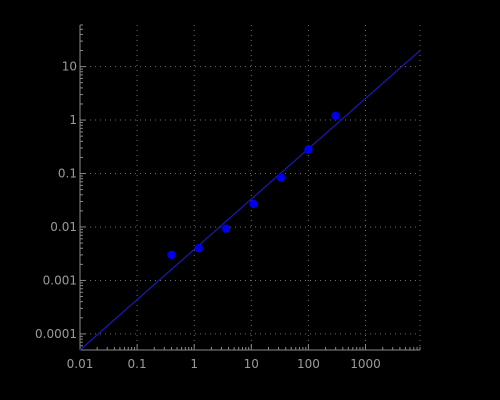 This screenshot has width=500, height=400. What do you see at coordinates (251, 364) in the screenshot?
I see `x-tick-label: 10` at bounding box center [251, 364].